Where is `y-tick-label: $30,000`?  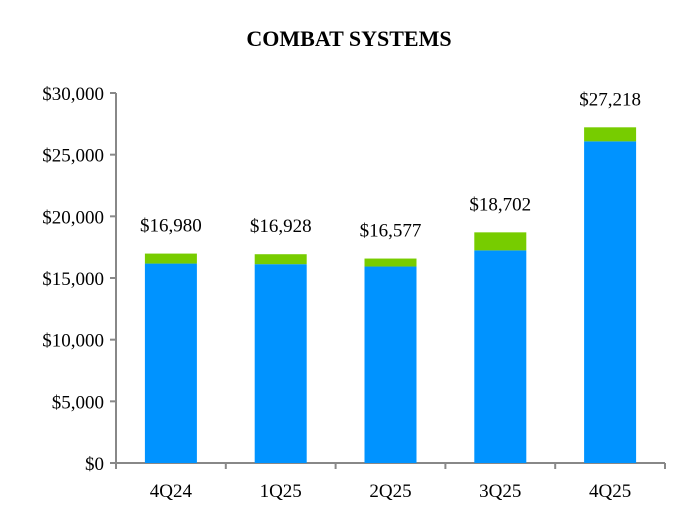
y-tick-label: $30,000 is located at coordinates (73, 94).